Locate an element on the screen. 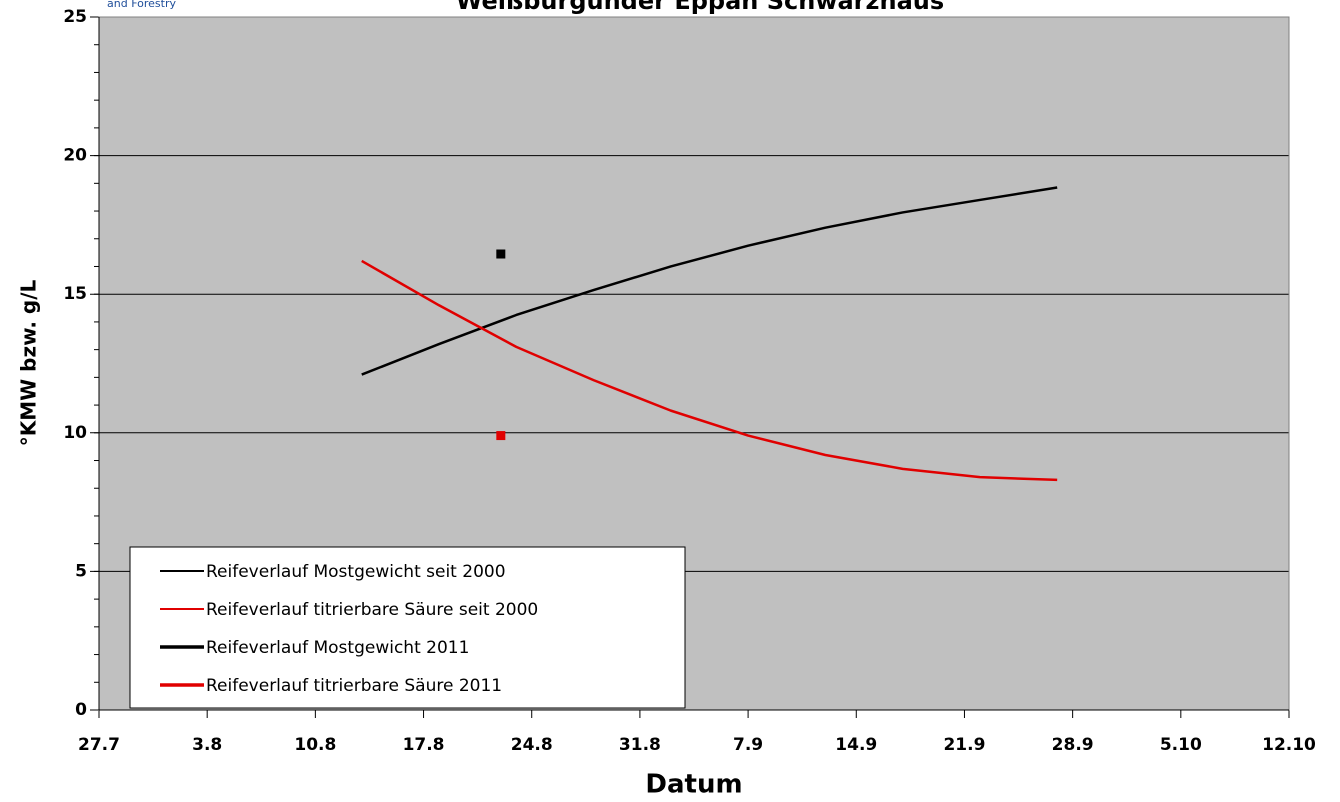 The height and width of the screenshot is (802, 1340). x-tick-label: 10.8 is located at coordinates (315, 745).